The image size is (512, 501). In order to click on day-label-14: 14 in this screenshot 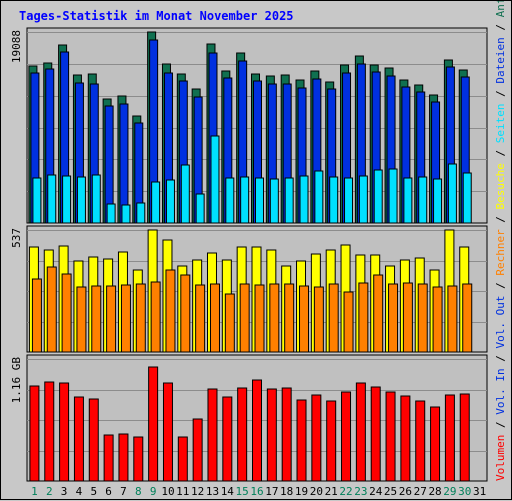, I will do `click(228, 491)`.